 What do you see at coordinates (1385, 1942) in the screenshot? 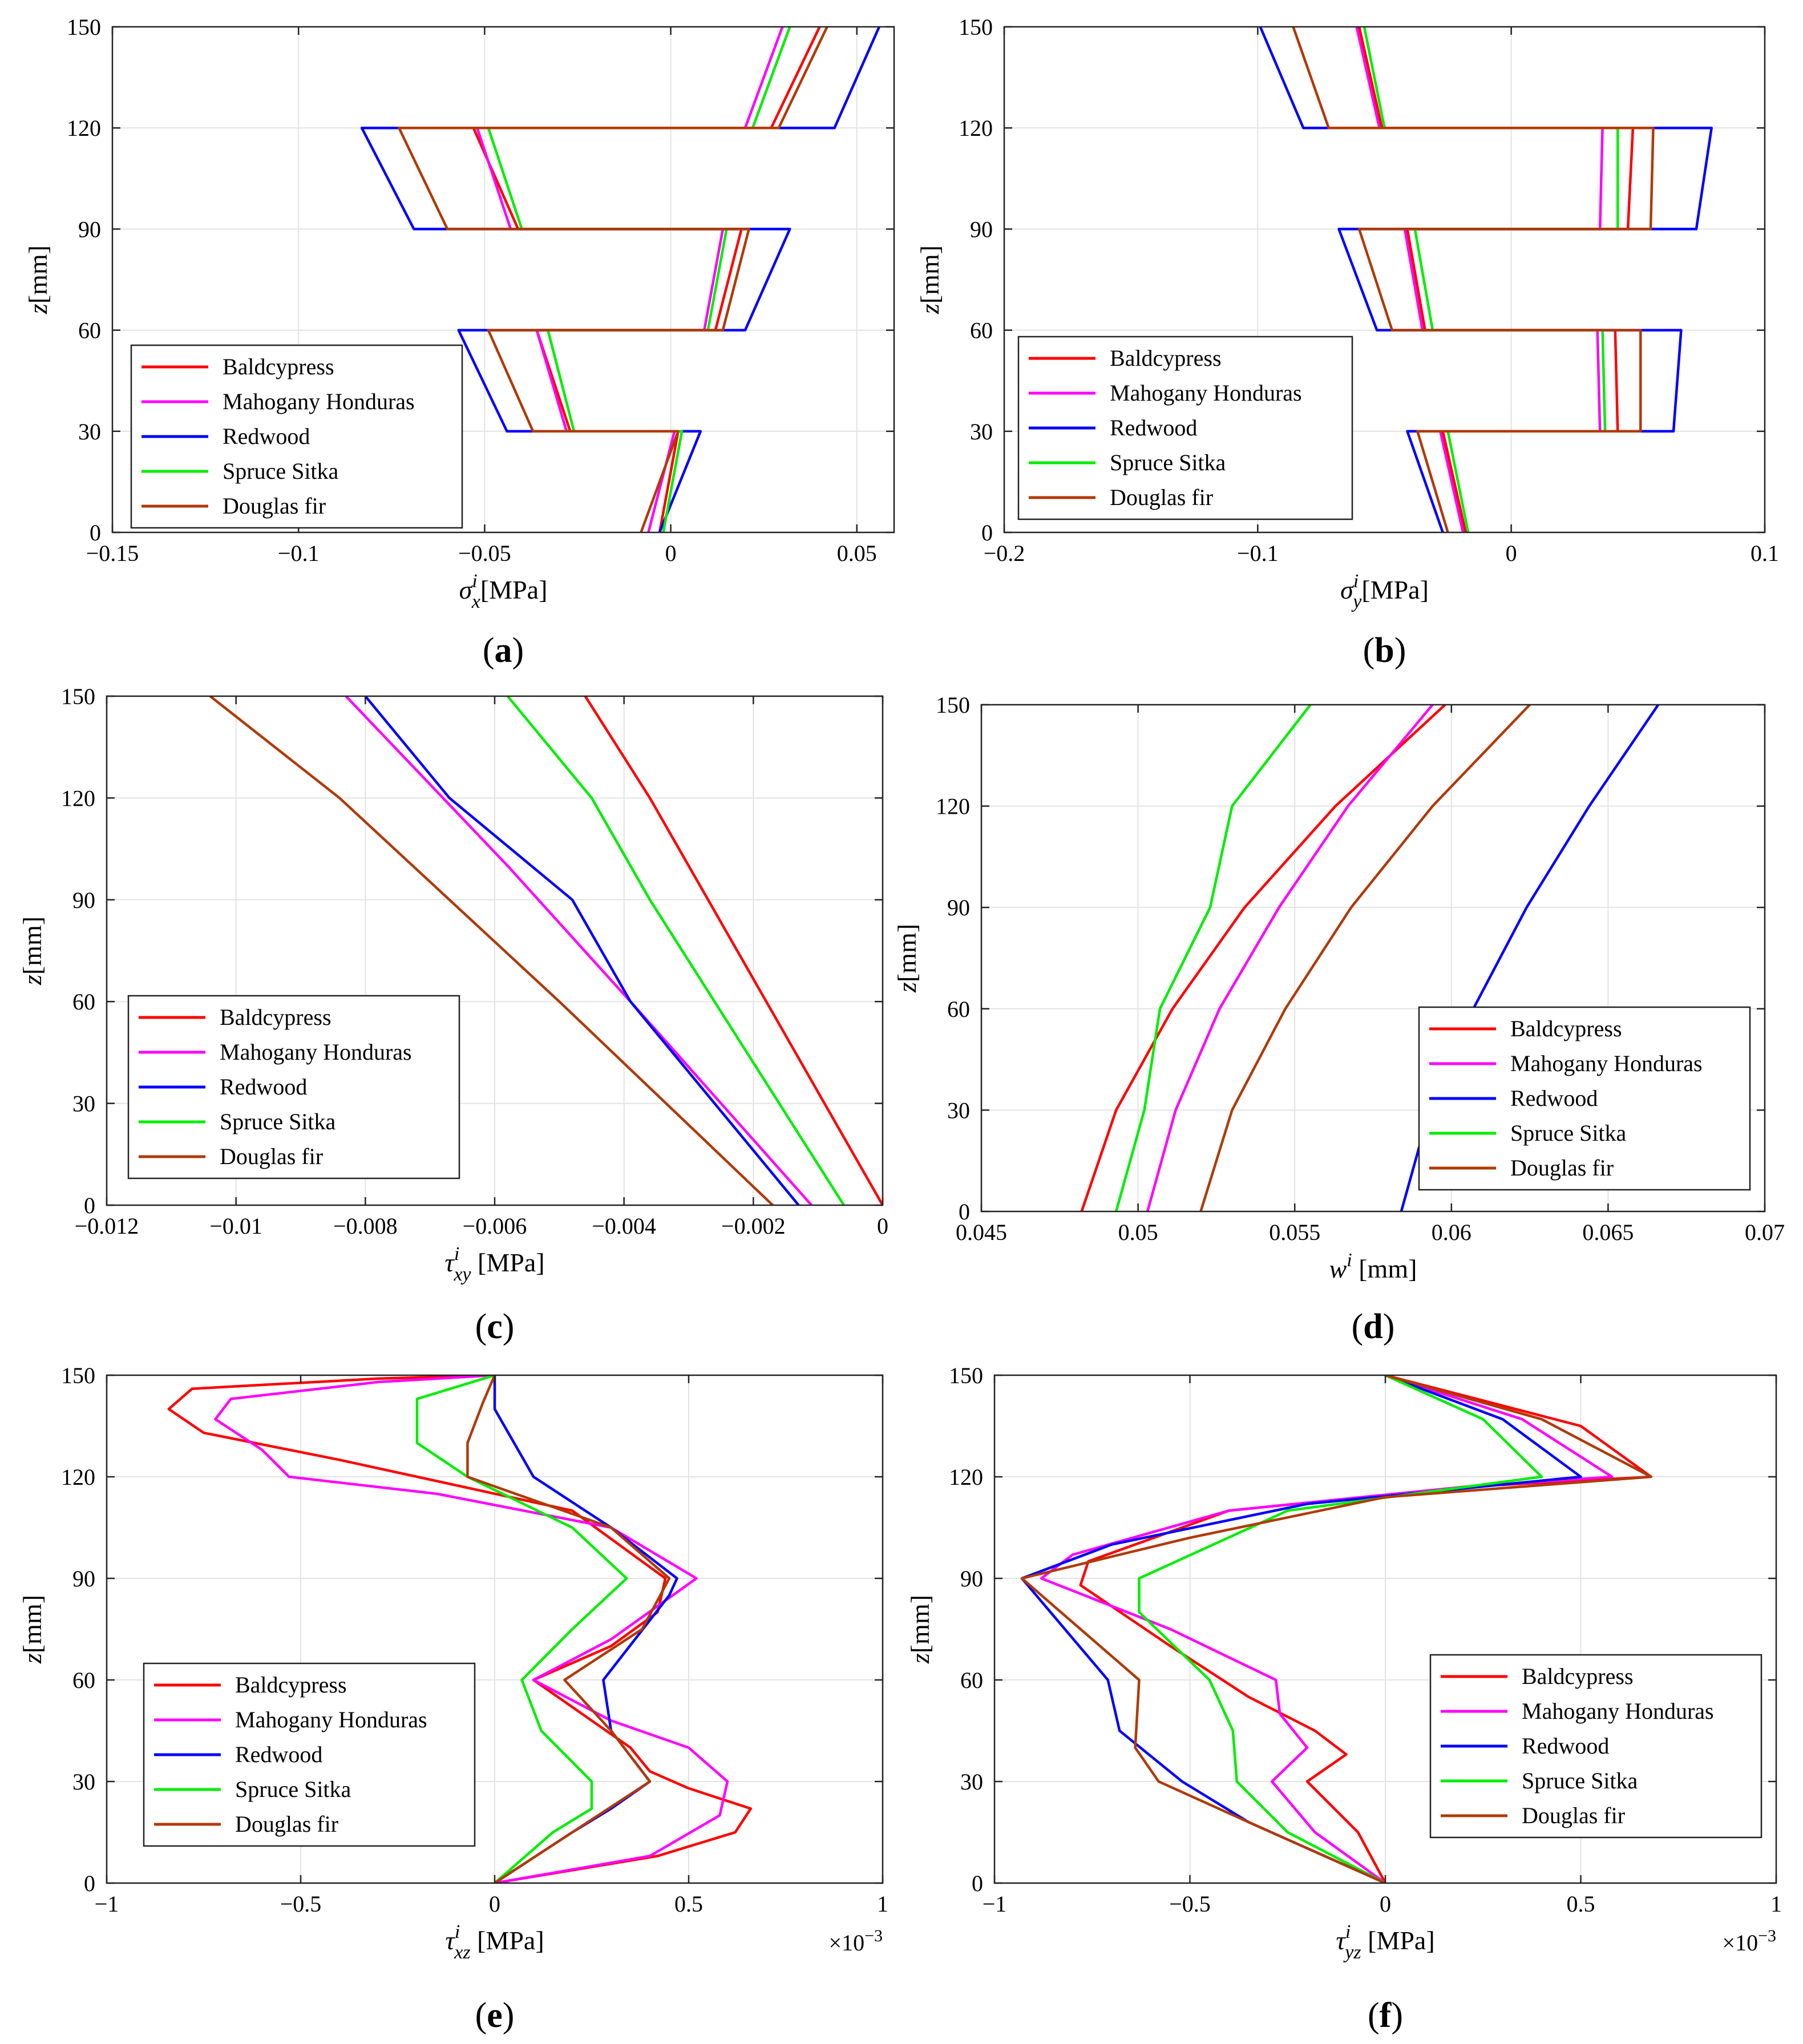
I see `x-axis-label: τi yz [MPa]` at bounding box center [1385, 1942].